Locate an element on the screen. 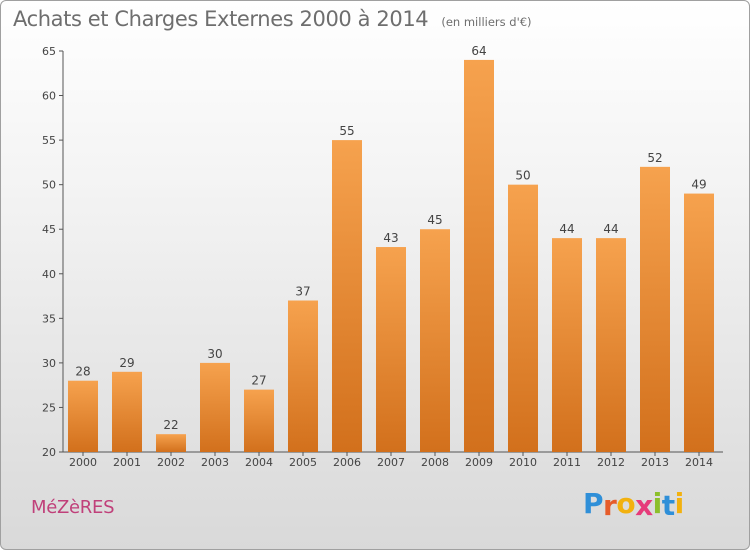  x-tick-label: 2013 is located at coordinates (655, 462).